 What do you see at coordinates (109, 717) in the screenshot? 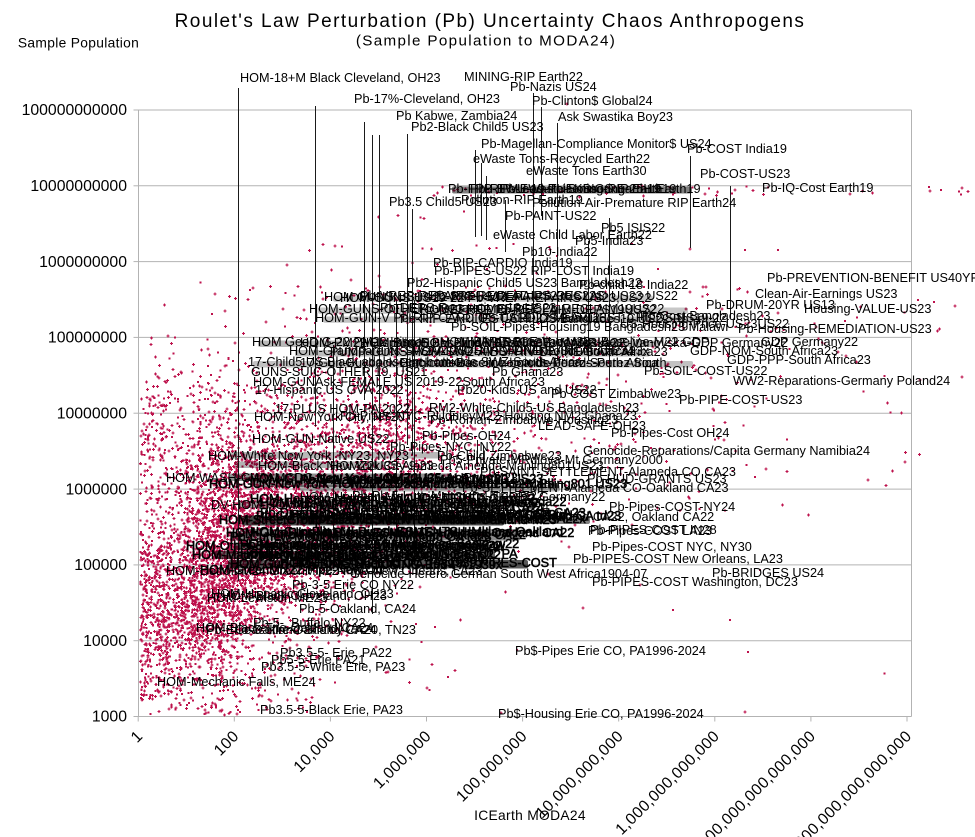
I see `svg-text: 1000` at bounding box center [109, 717].